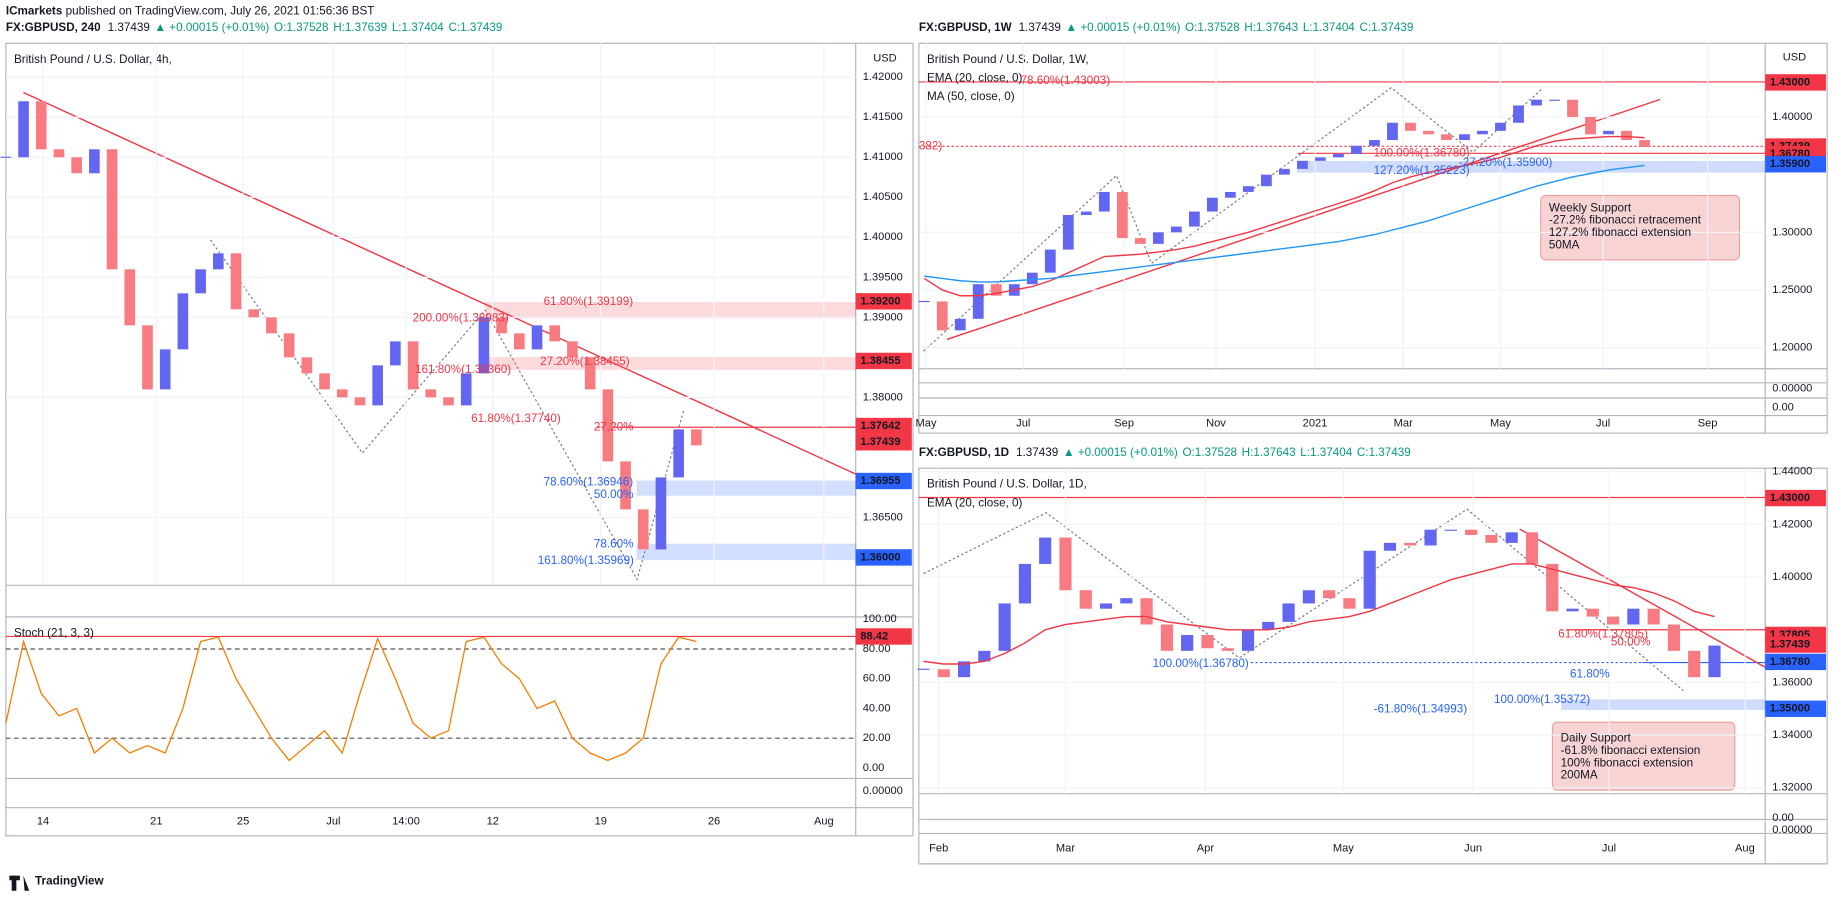 This screenshot has height=899, width=1833. What do you see at coordinates (1284, 216) in the screenshot?
I see `indicator-line` at bounding box center [1284, 216].